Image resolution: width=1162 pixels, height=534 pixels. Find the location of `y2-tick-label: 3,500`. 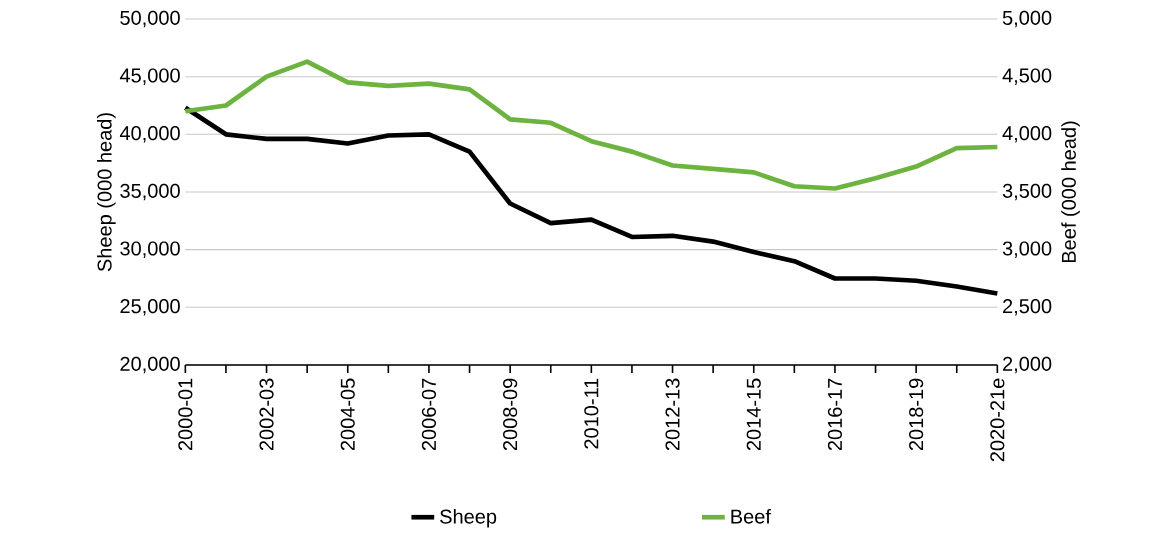

y2-tick-label: 3,500 is located at coordinates (1027, 192).